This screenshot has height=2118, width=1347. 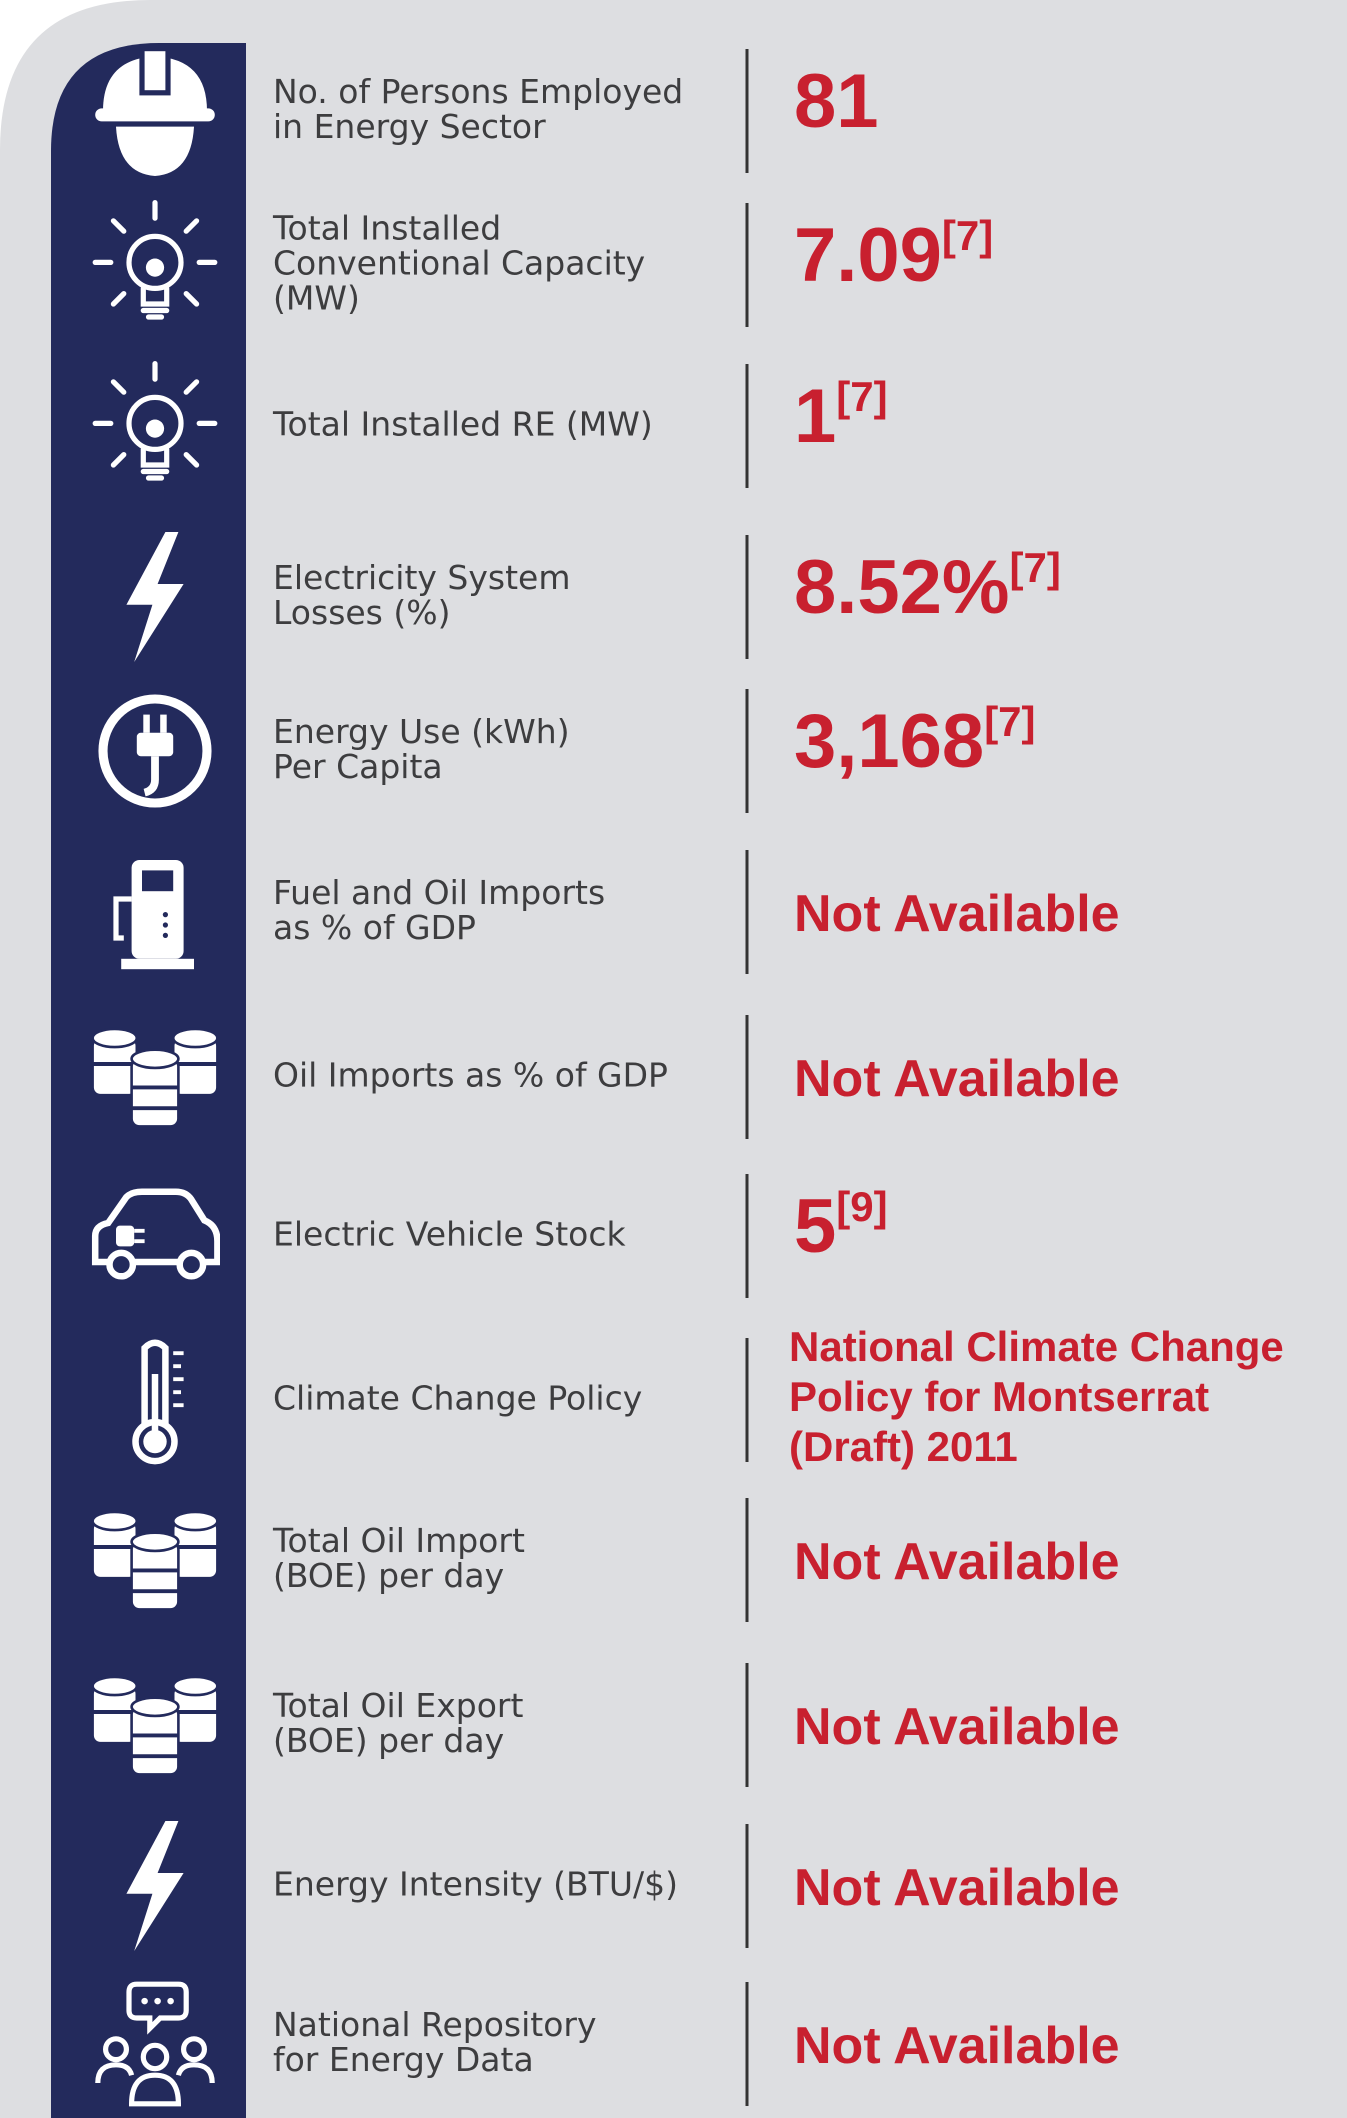 I want to click on row: Oil Imports as % of GDP Not Available, so click(x=605, y=1077).